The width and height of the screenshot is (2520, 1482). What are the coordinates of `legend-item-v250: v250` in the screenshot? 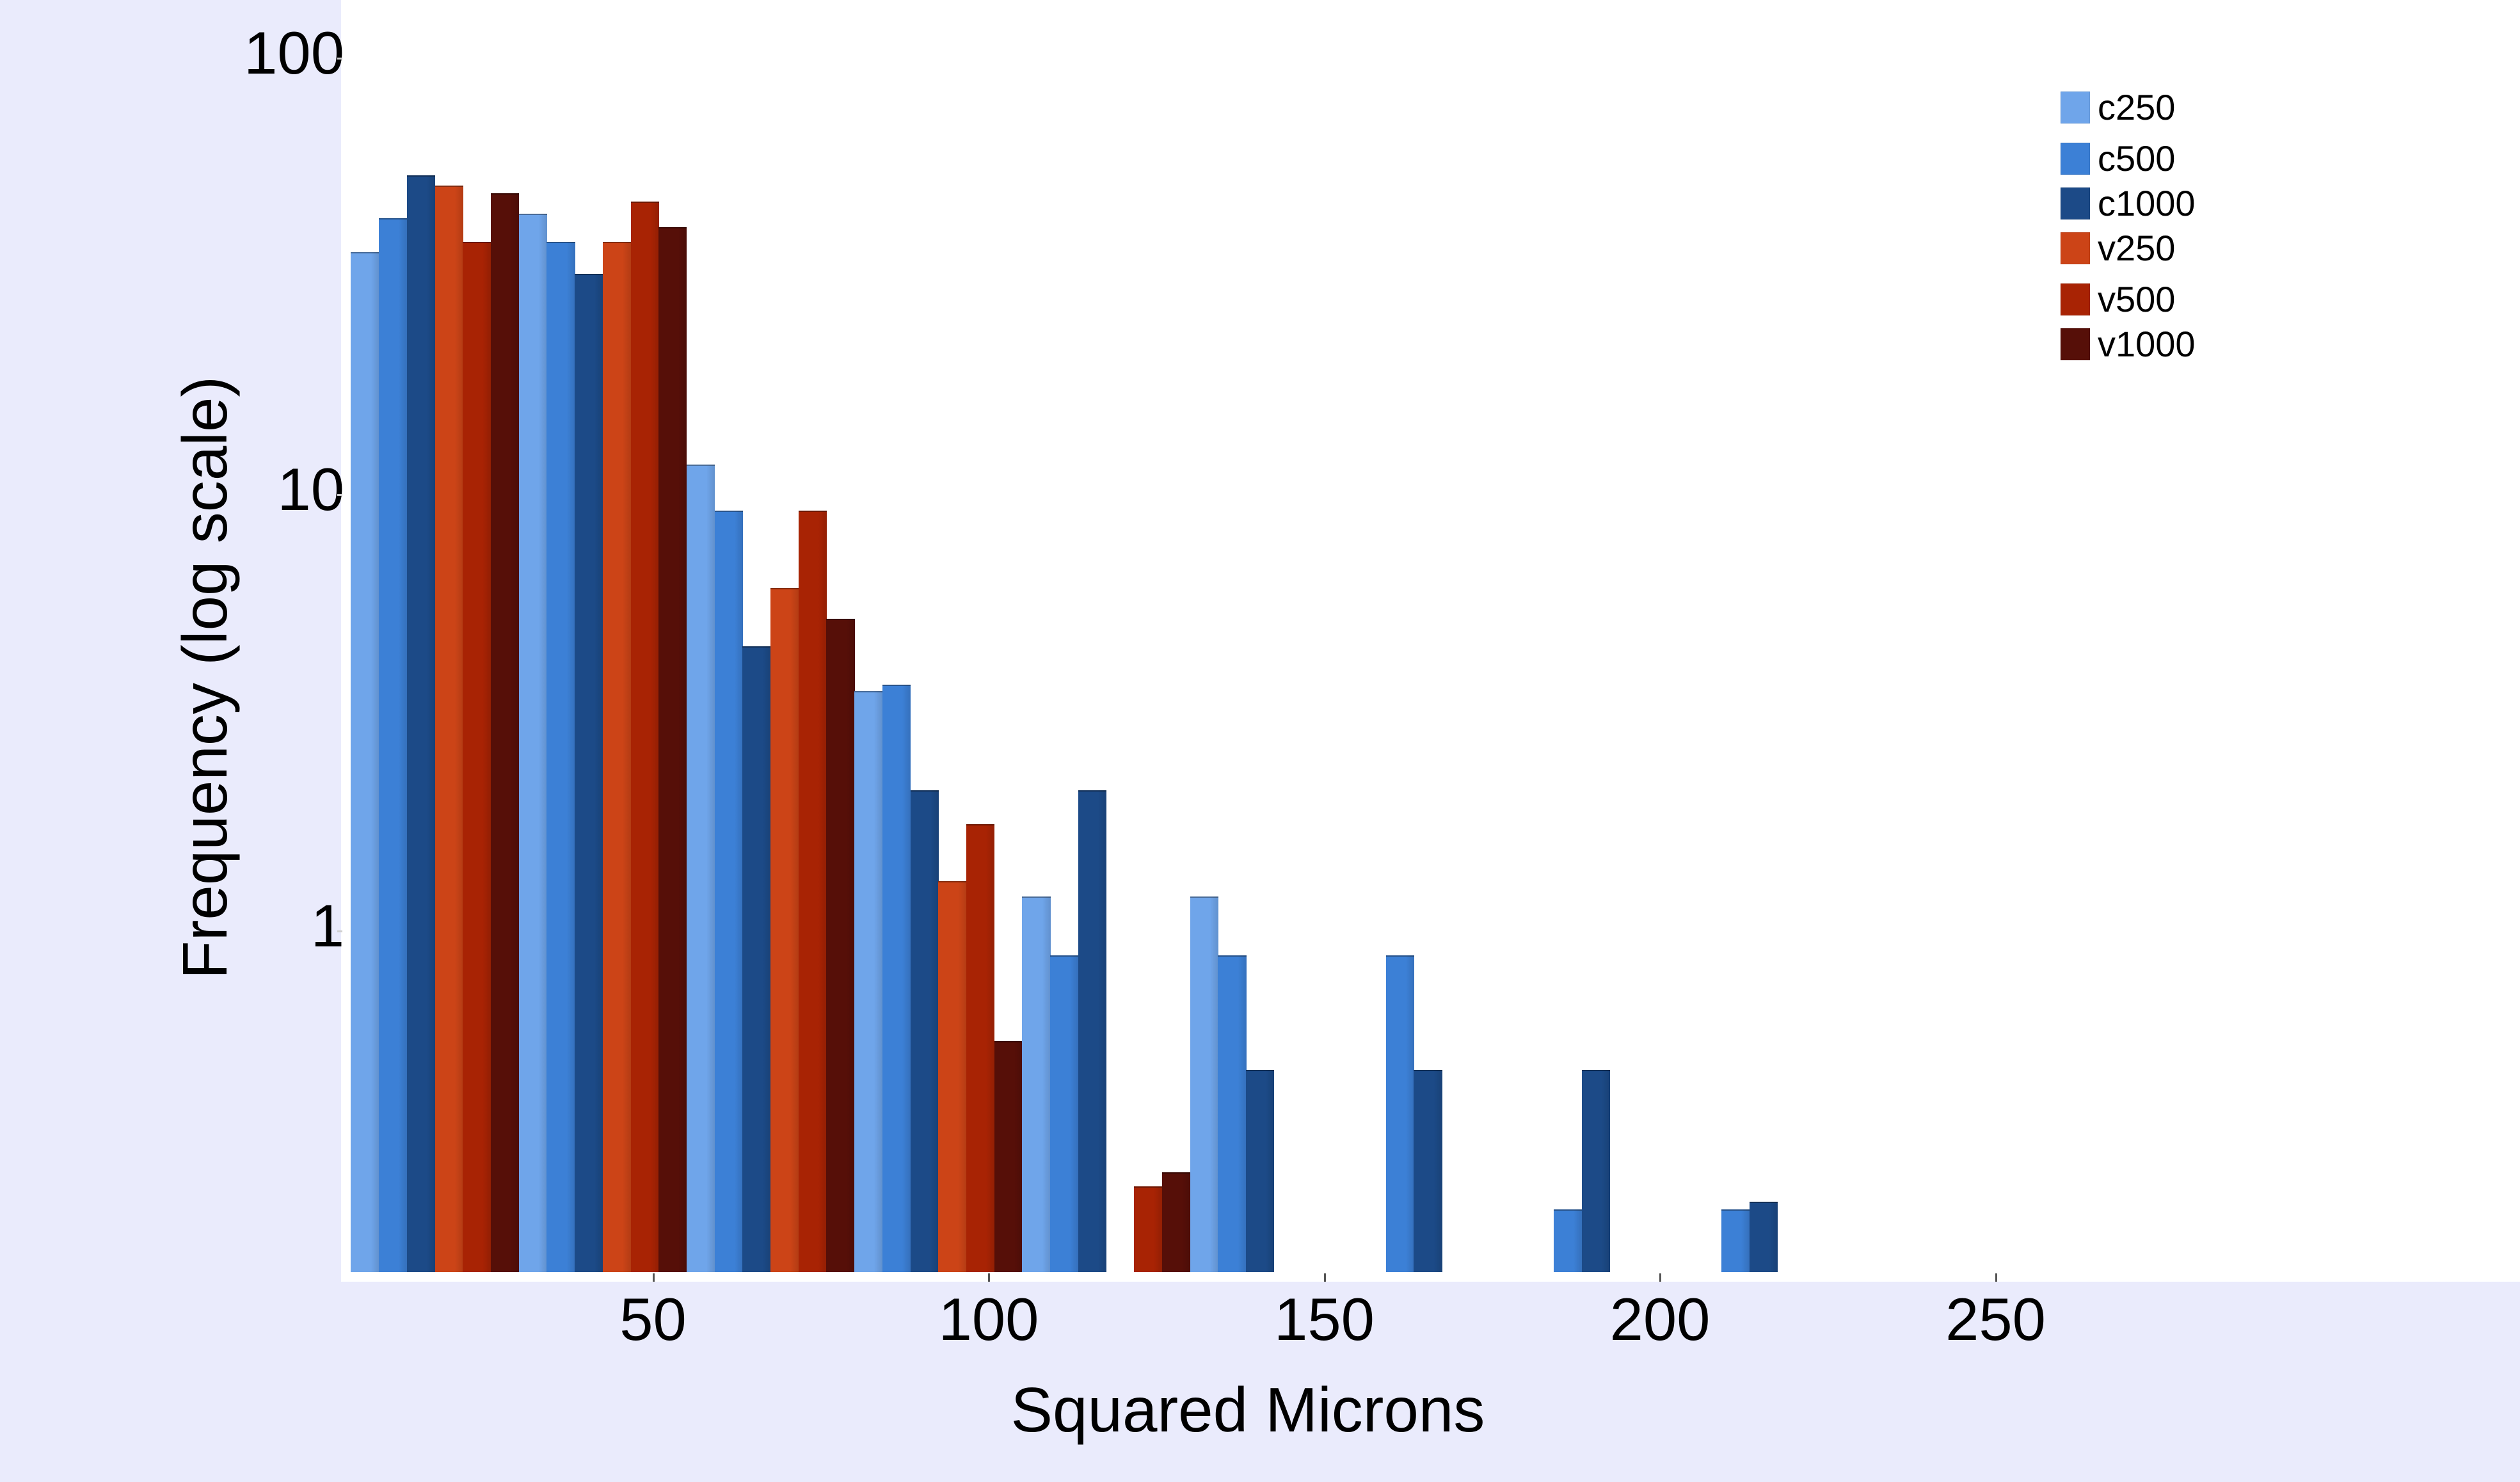 It's located at (2118, 248).